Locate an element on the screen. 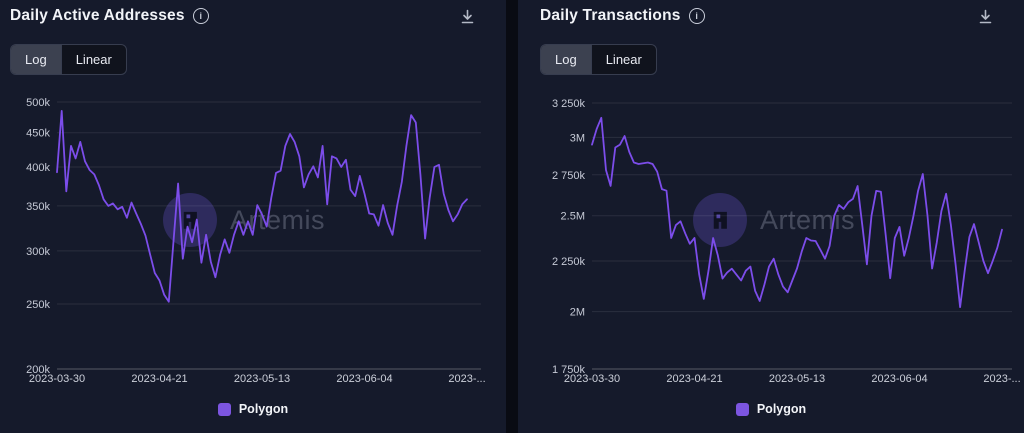 The height and width of the screenshot is (433, 1024). y-axis-tick-label: 250k is located at coordinates (38, 305).